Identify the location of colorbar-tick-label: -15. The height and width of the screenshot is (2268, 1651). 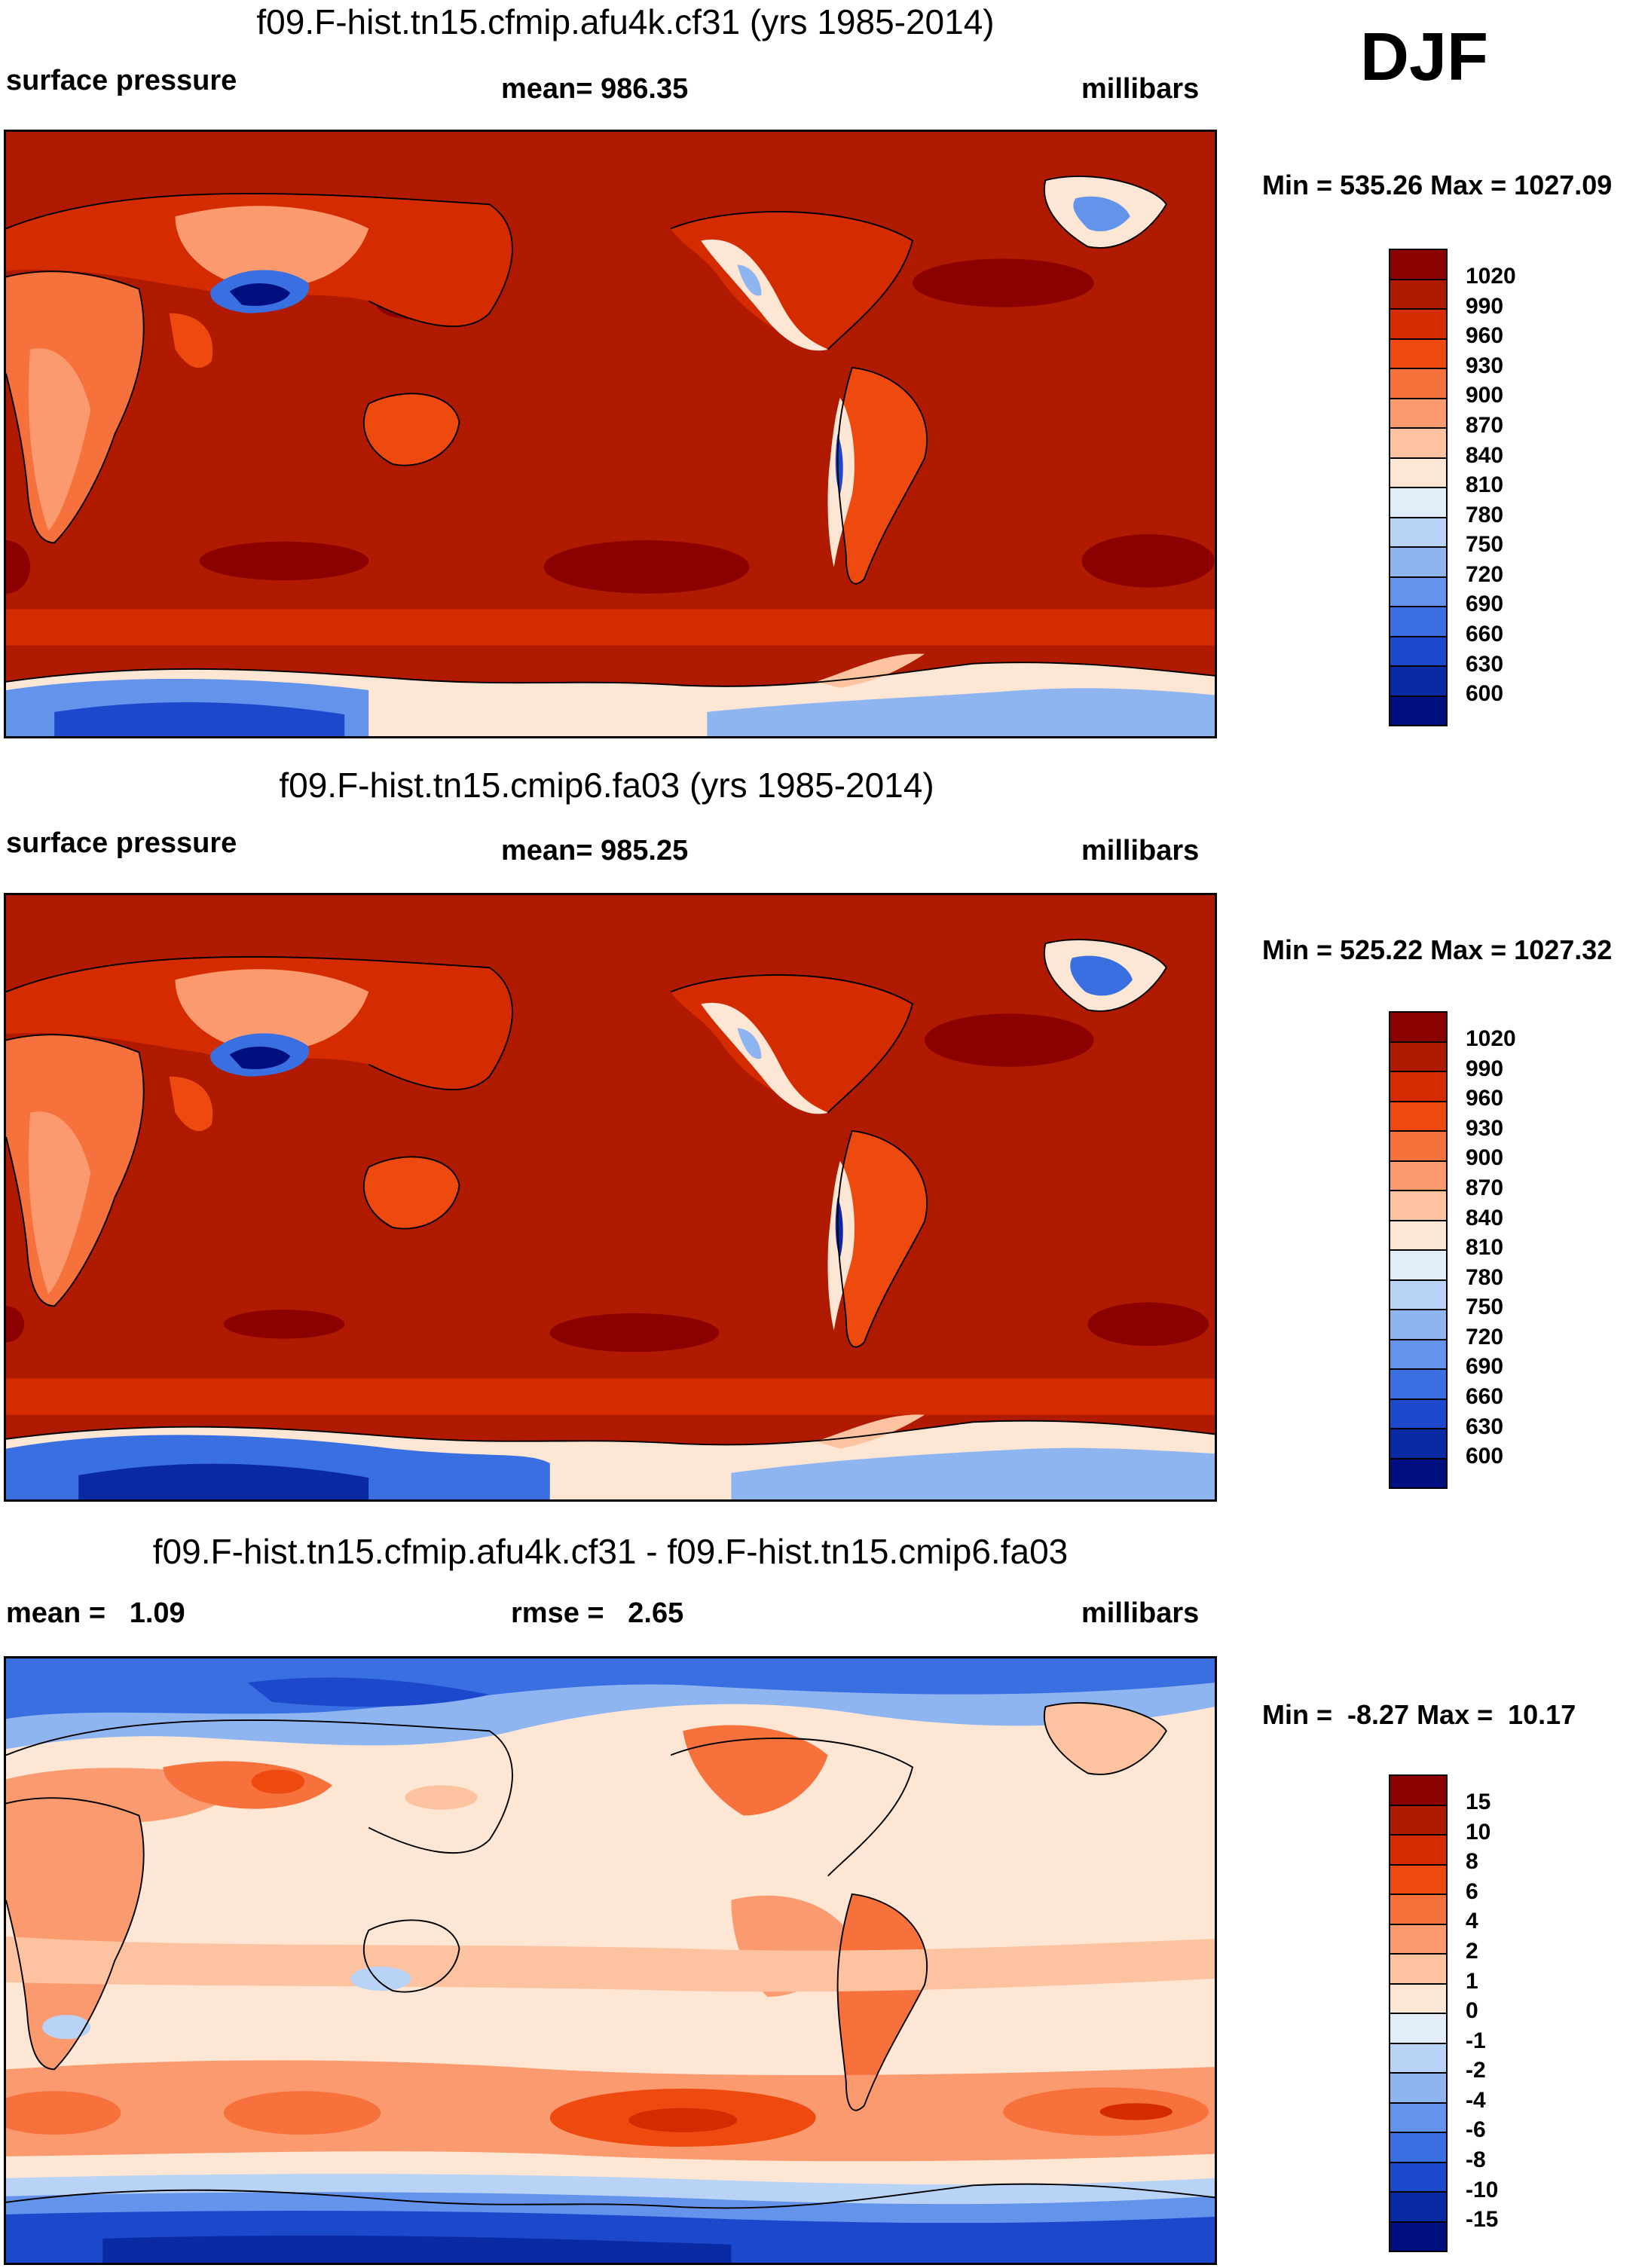
(1482, 2219).